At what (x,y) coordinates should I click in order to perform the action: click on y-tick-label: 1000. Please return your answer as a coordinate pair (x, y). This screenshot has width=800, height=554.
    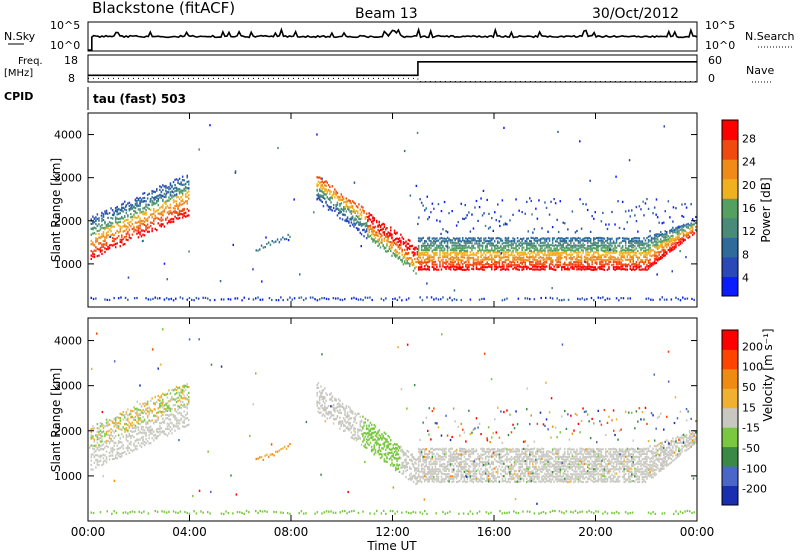
    Looking at the image, I should click on (68, 264).